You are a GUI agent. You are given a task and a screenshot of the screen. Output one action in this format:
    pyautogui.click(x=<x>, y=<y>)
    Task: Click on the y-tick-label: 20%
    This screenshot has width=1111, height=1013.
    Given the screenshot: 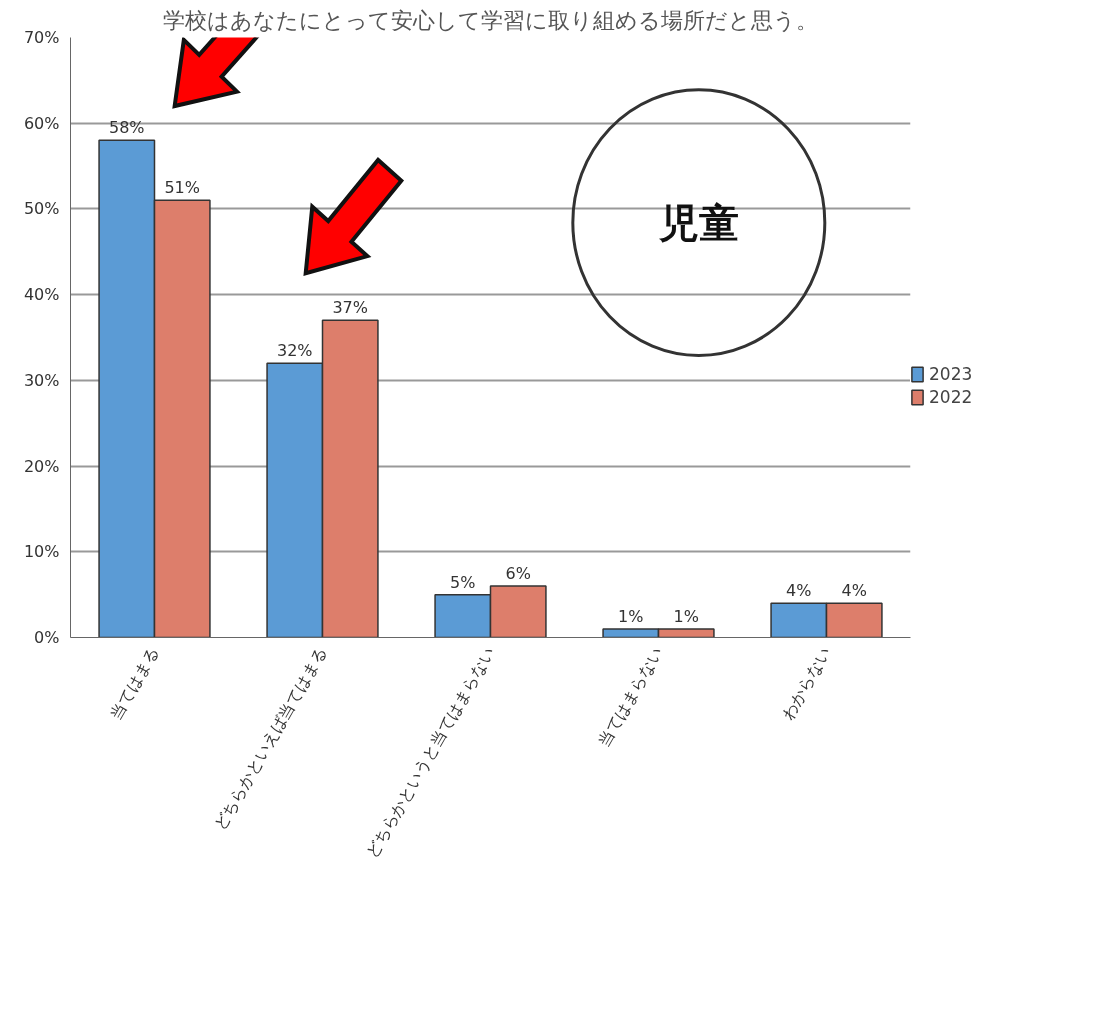 What is the action you would take?
    pyautogui.click(x=41, y=466)
    